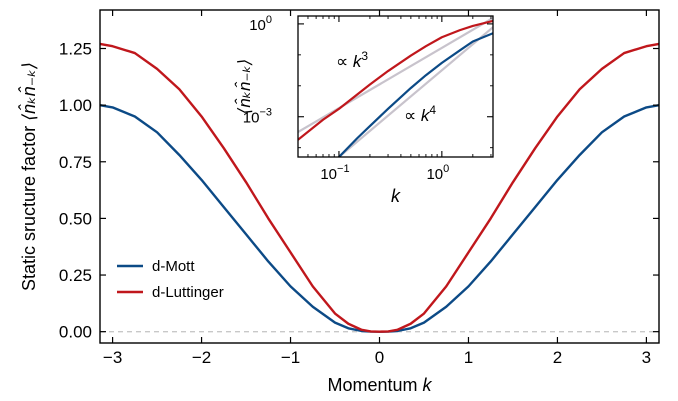 The width and height of the screenshot is (678, 401). I want to click on inset-series-line-d-luttinger, so click(395, 80).